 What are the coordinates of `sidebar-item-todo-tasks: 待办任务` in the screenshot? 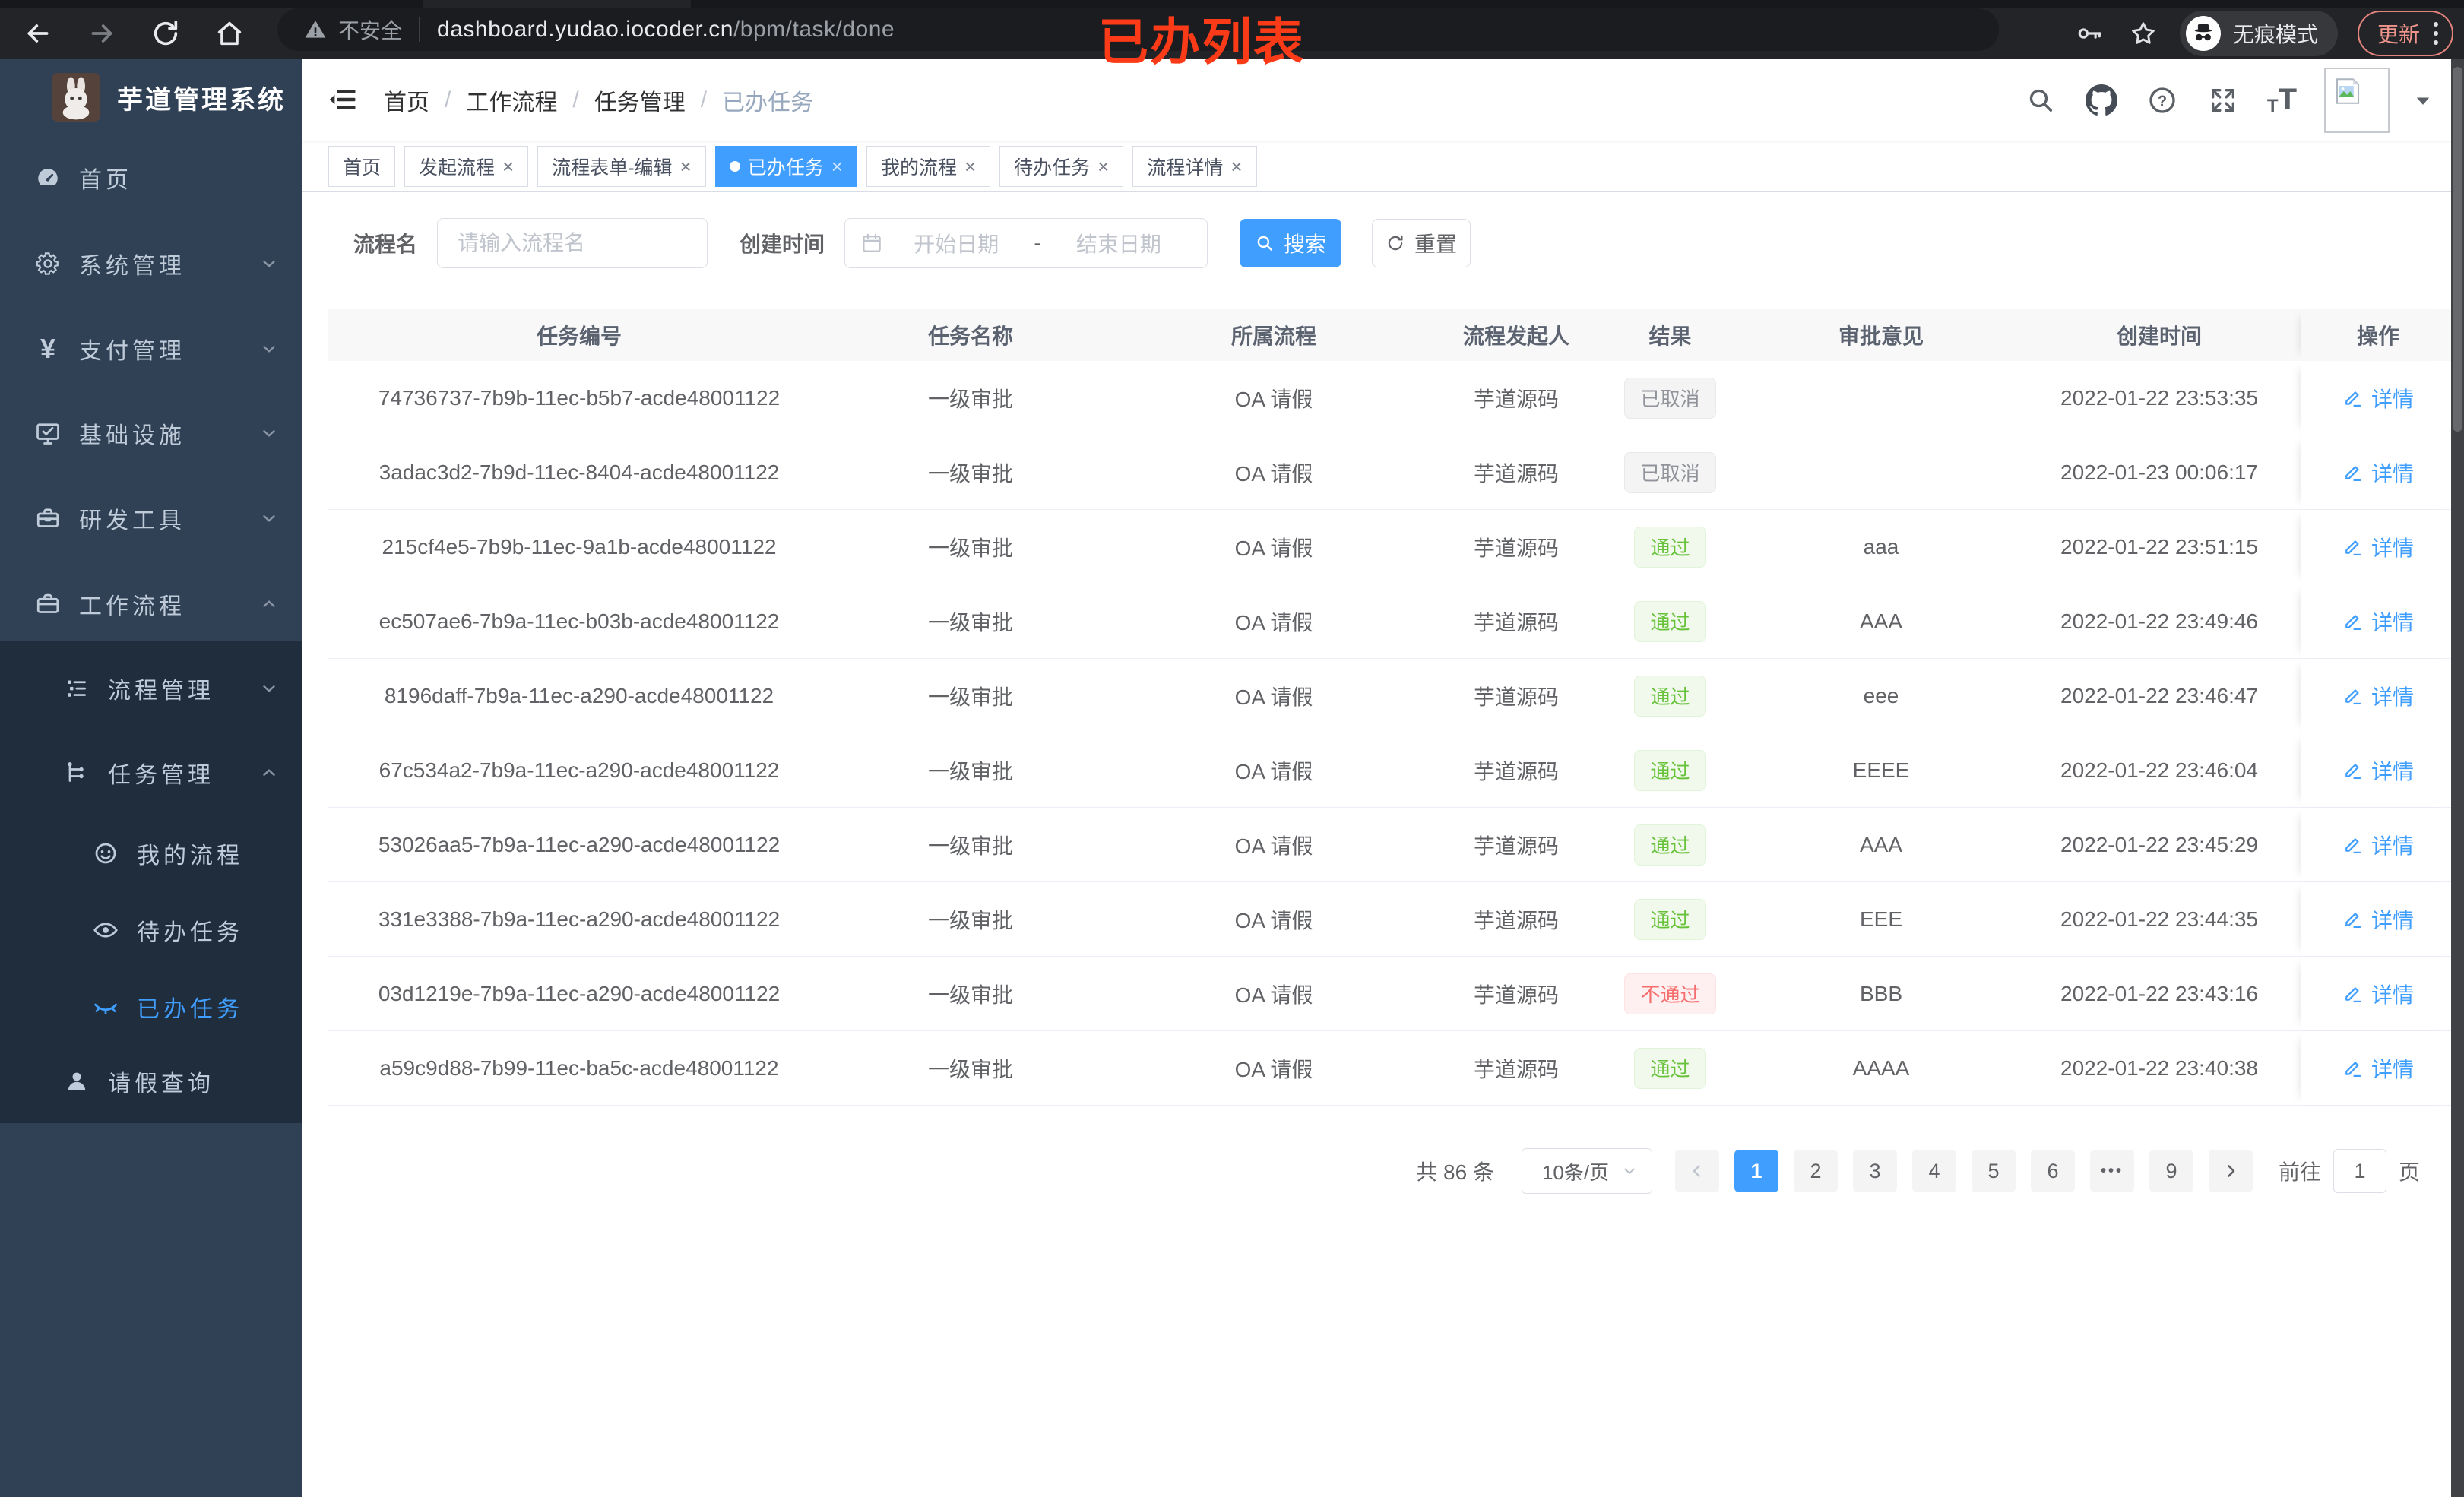 It's located at (151, 930).